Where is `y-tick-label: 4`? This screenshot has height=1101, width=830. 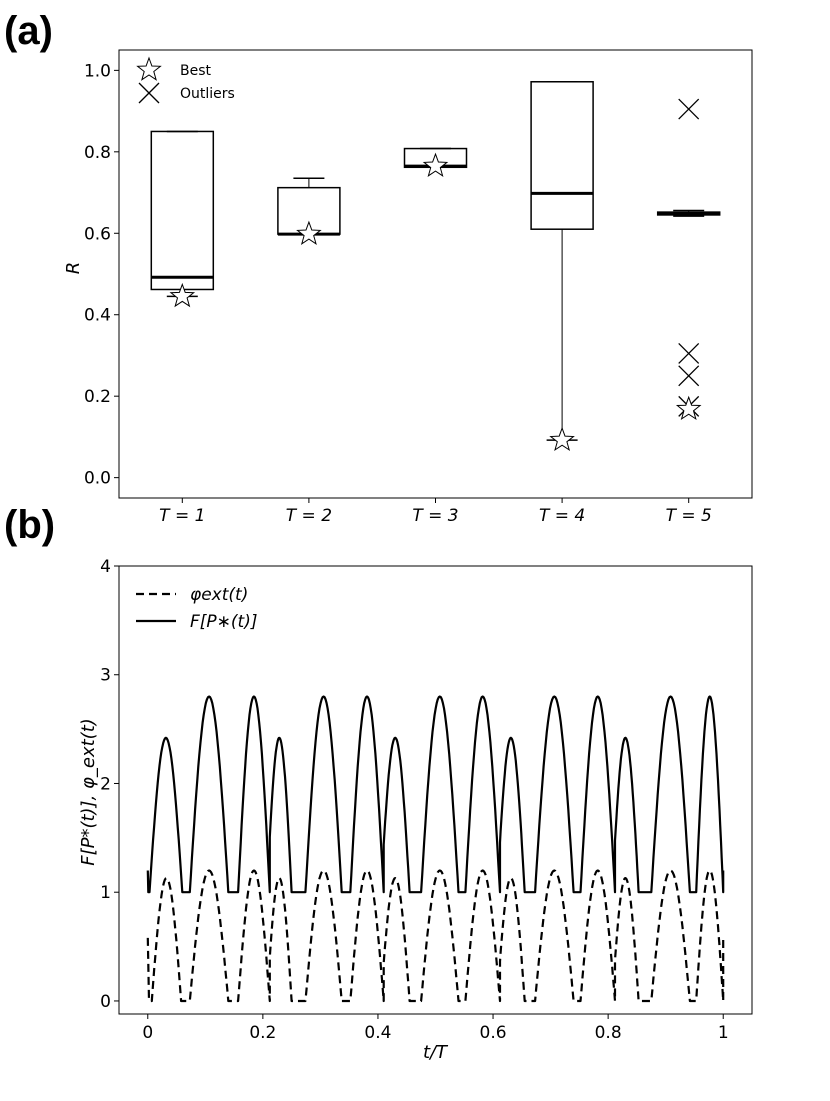
y-tick-label: 4 is located at coordinates (105, 567).